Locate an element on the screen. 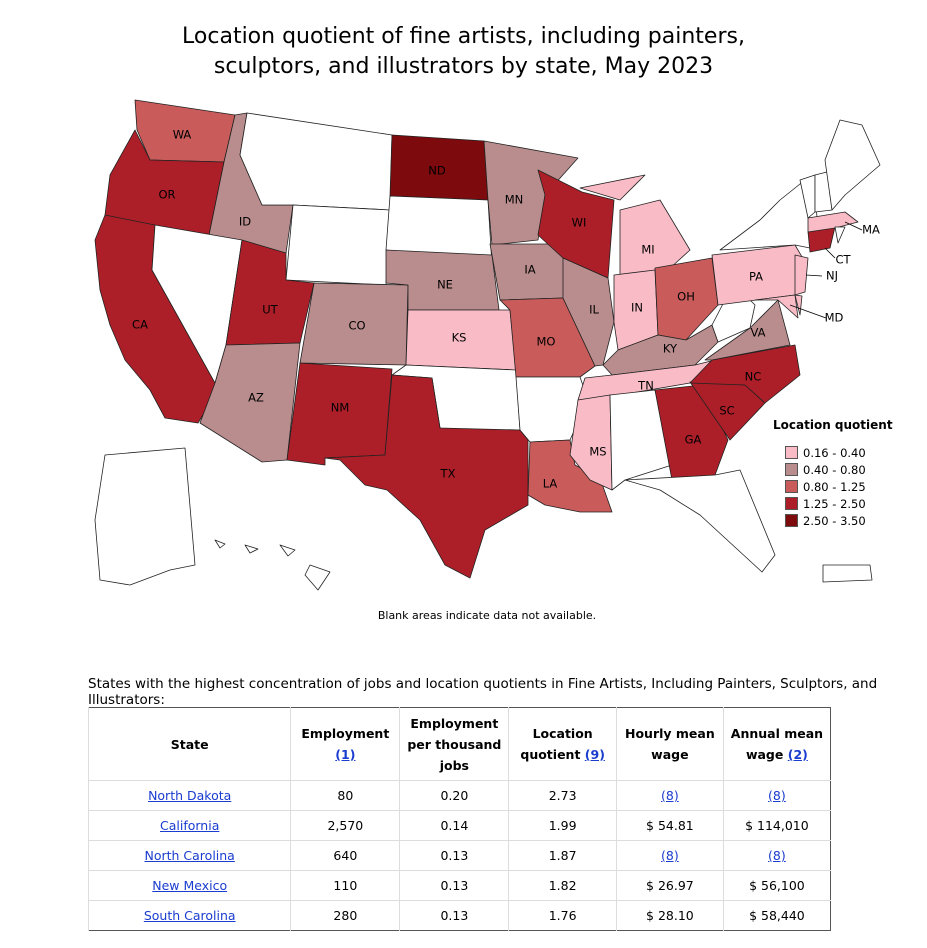 The height and width of the screenshot is (948, 927). col-header-annual-wage: Annual mean wage (2) is located at coordinates (776, 744).